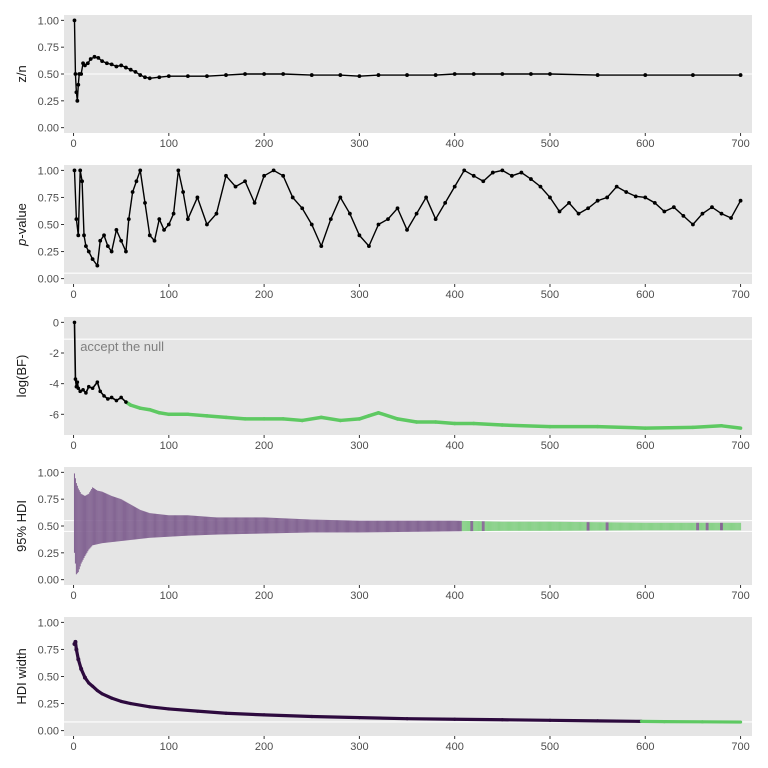  What do you see at coordinates (73, 144) in the screenshot?
I see `x-tick-label: 0` at bounding box center [73, 144].